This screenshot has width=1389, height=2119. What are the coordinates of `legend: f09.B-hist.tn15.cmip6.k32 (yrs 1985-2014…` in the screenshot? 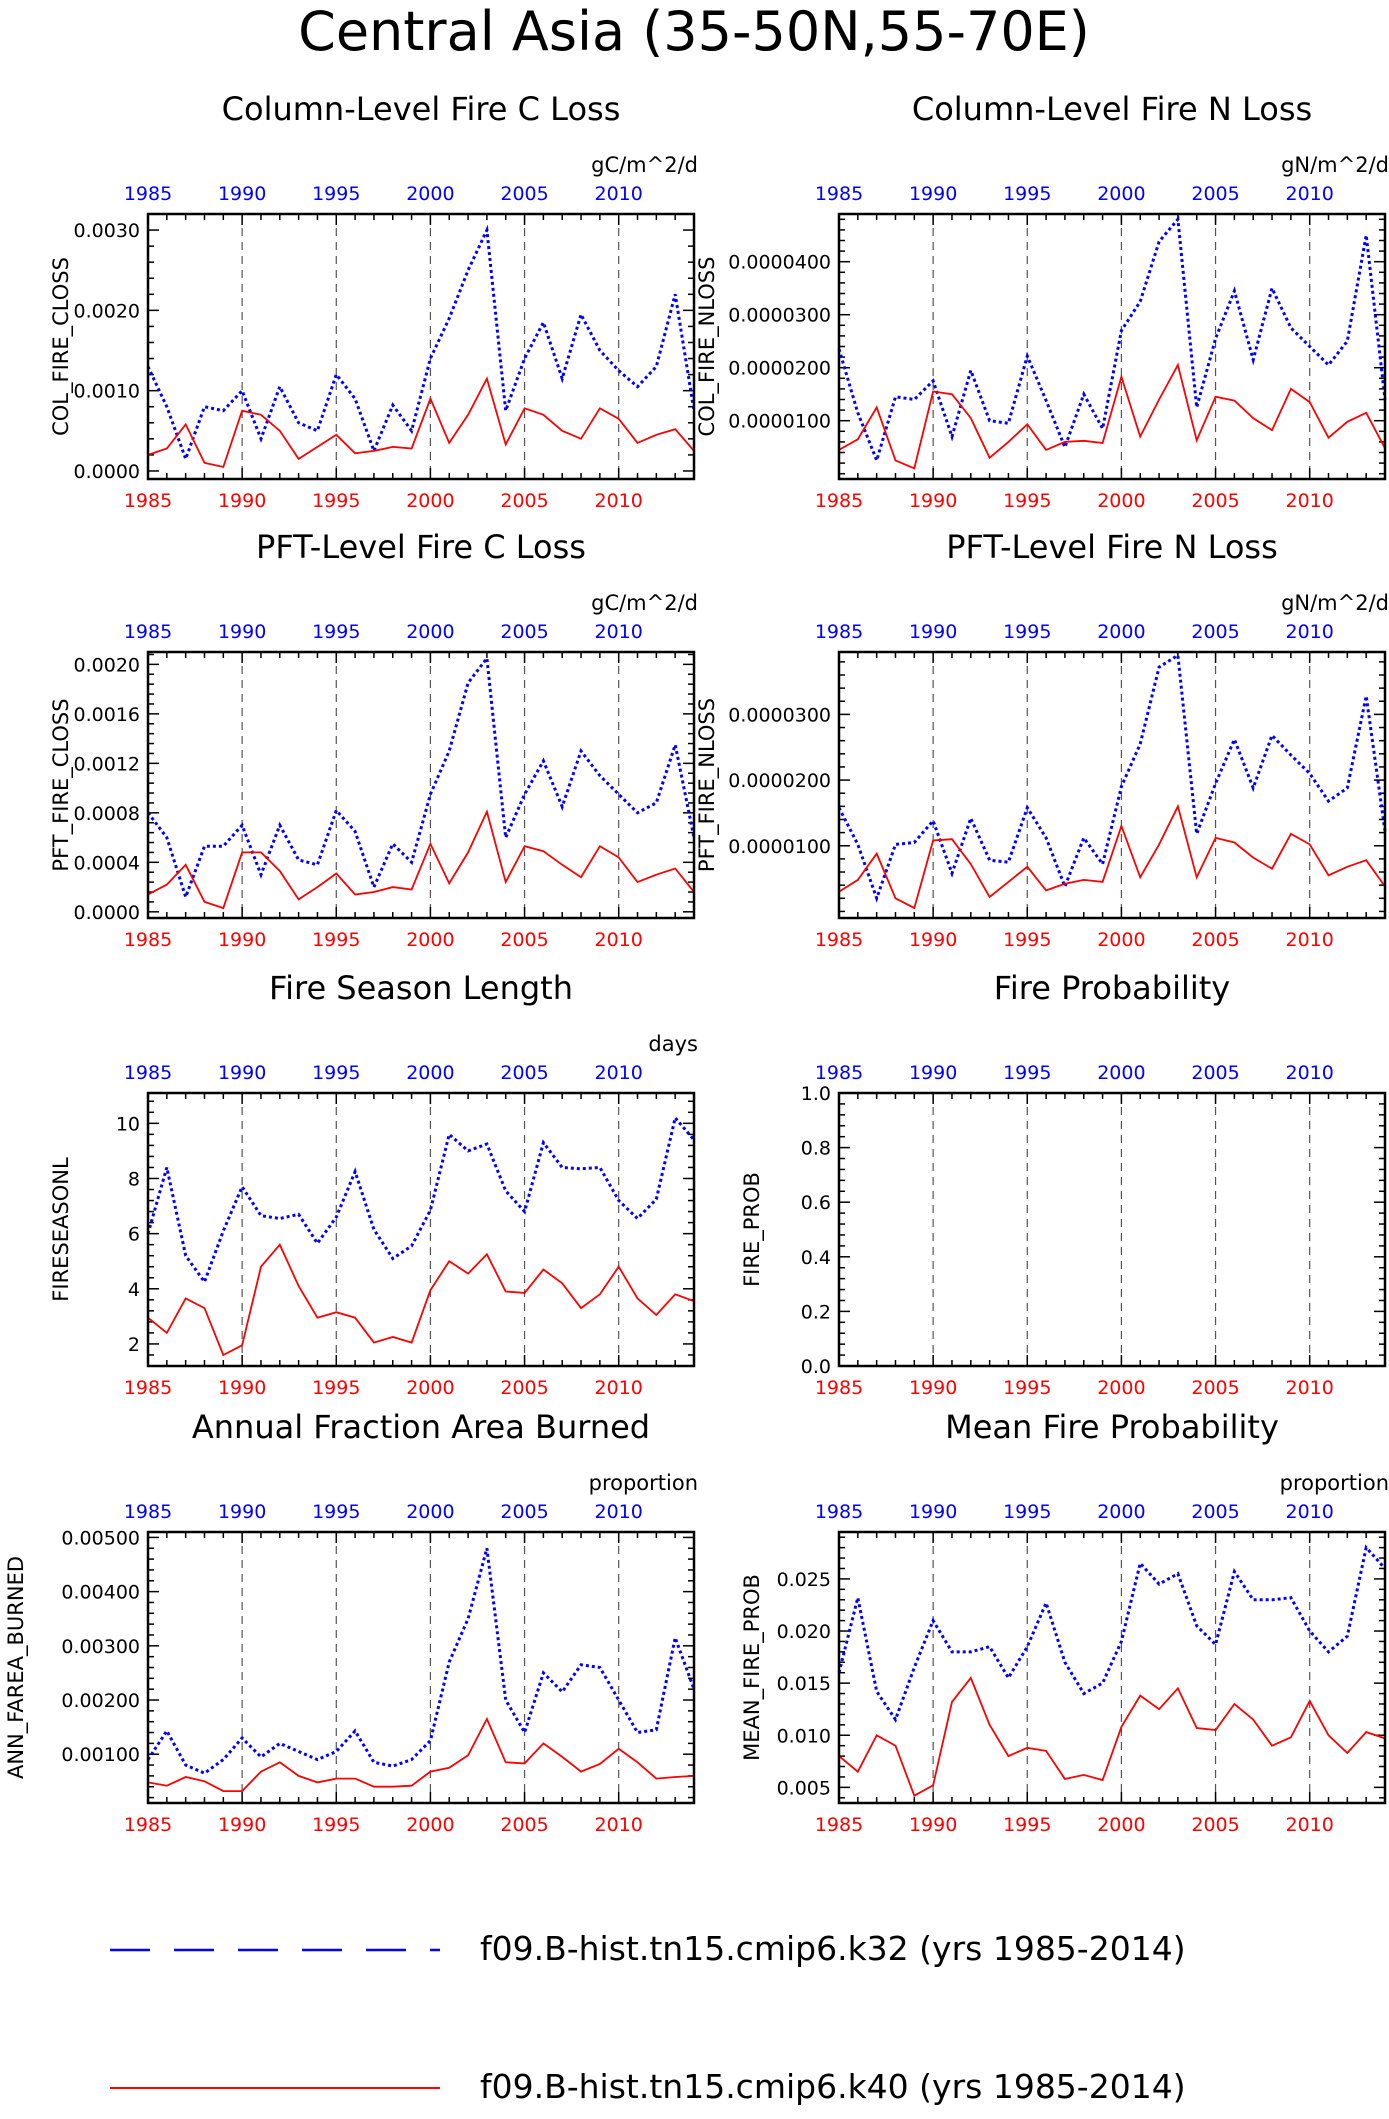 It's located at (648, 2017).